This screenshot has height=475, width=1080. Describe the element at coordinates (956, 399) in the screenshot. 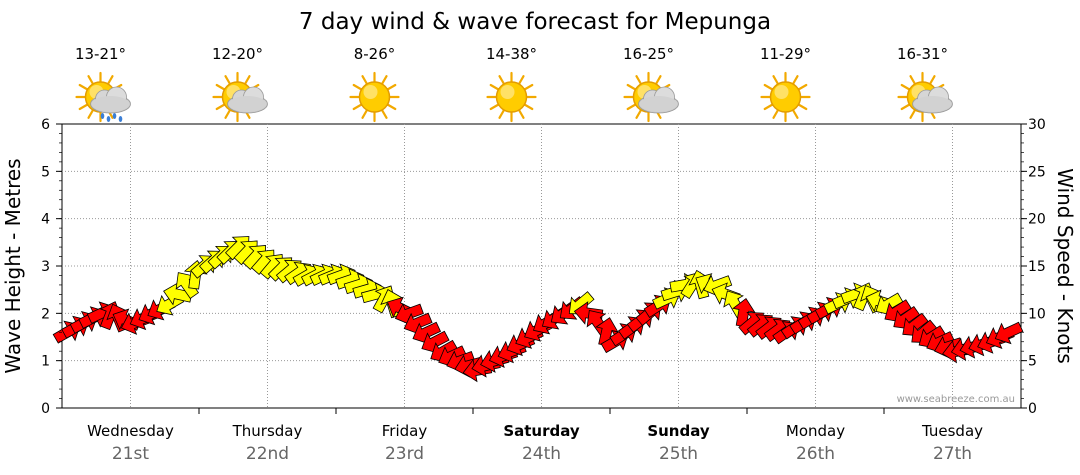

I see `watermark: www.seabreeze.com.au` at that location.